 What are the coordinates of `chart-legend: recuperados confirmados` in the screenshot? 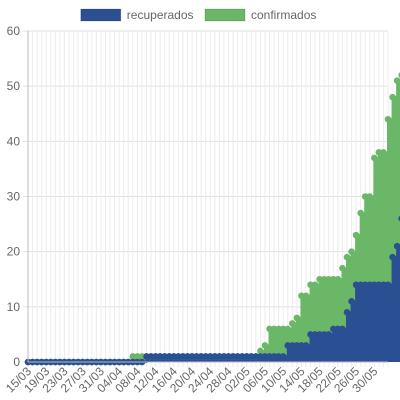 It's located at (199, 15).